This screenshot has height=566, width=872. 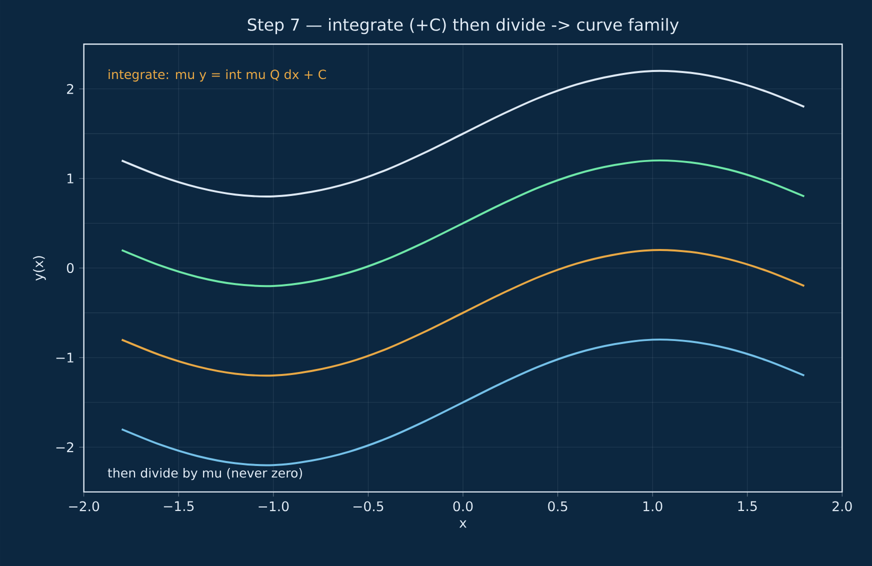 I want to click on x-tick-label: −0.5, so click(x=369, y=506).